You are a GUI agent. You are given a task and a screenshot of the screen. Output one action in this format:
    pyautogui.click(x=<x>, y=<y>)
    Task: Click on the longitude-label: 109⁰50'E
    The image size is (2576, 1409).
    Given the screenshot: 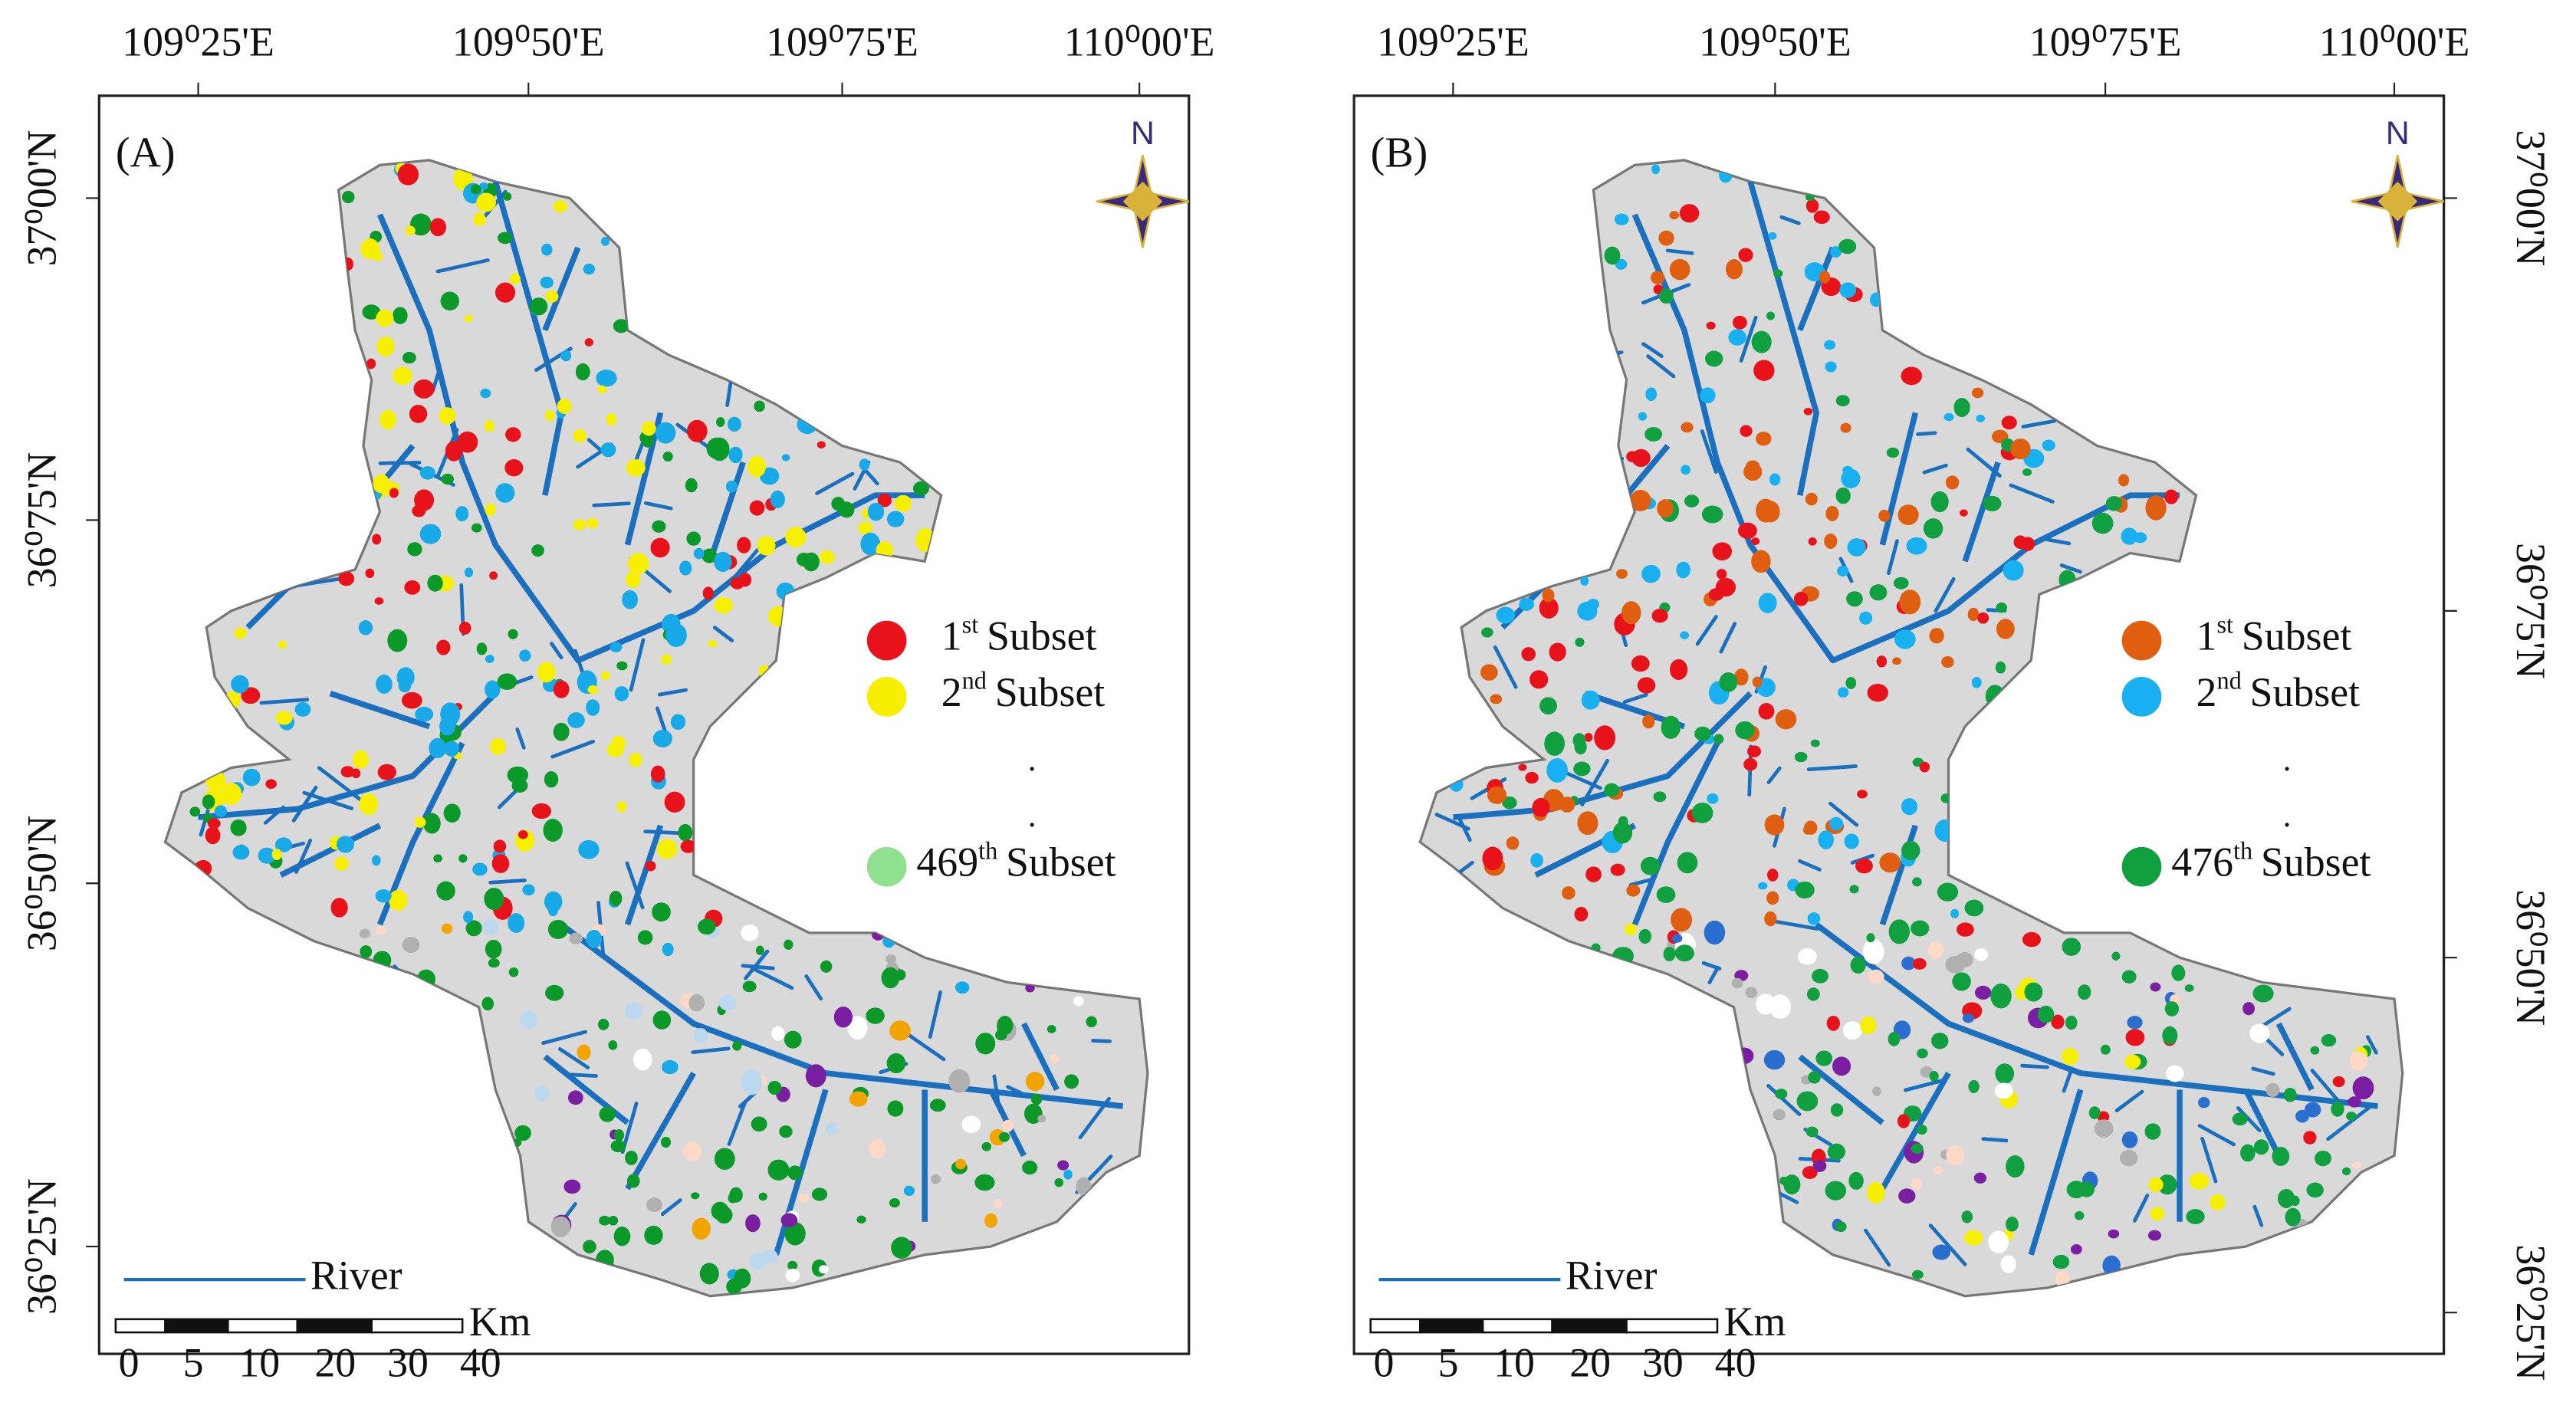 What is the action you would take?
    pyautogui.click(x=528, y=42)
    